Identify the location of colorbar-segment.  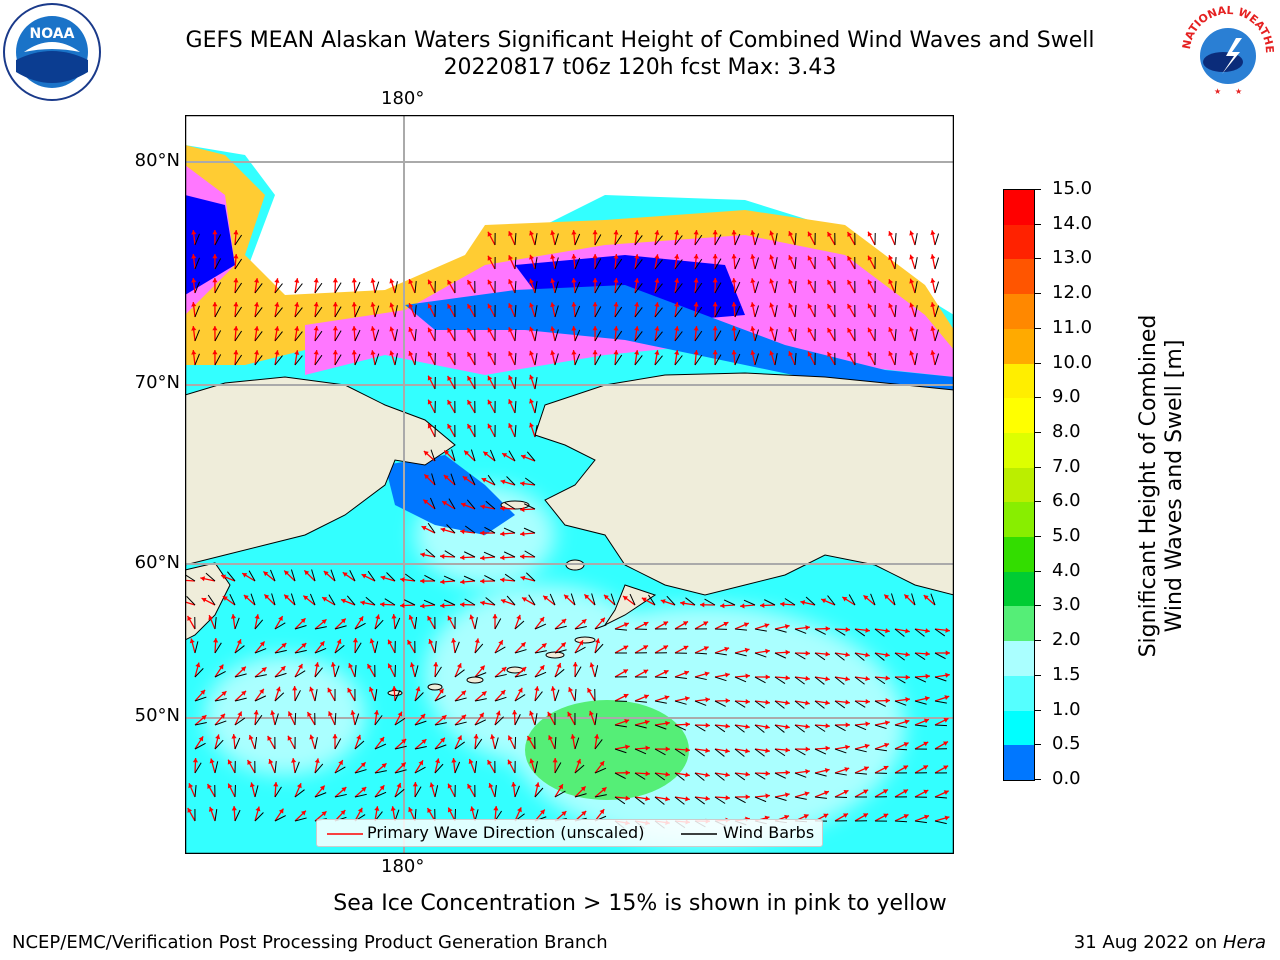
(1019, 277).